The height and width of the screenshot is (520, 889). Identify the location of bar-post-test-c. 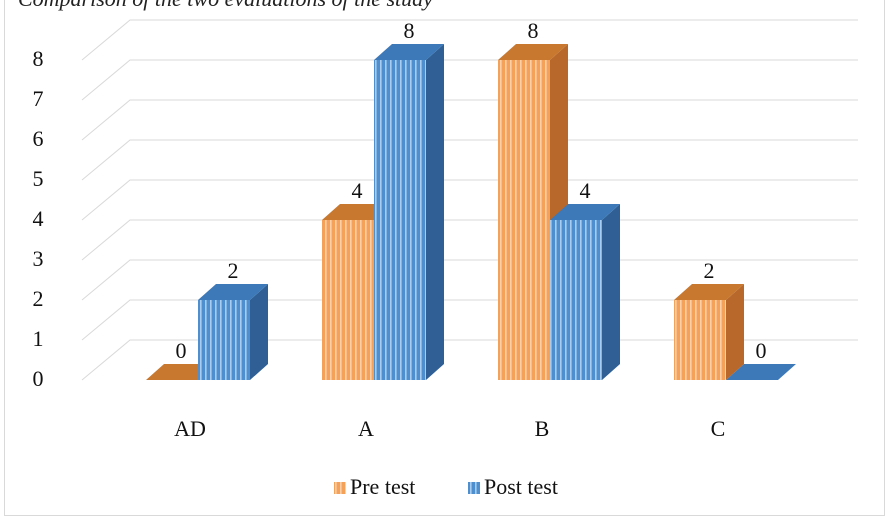
(761, 372).